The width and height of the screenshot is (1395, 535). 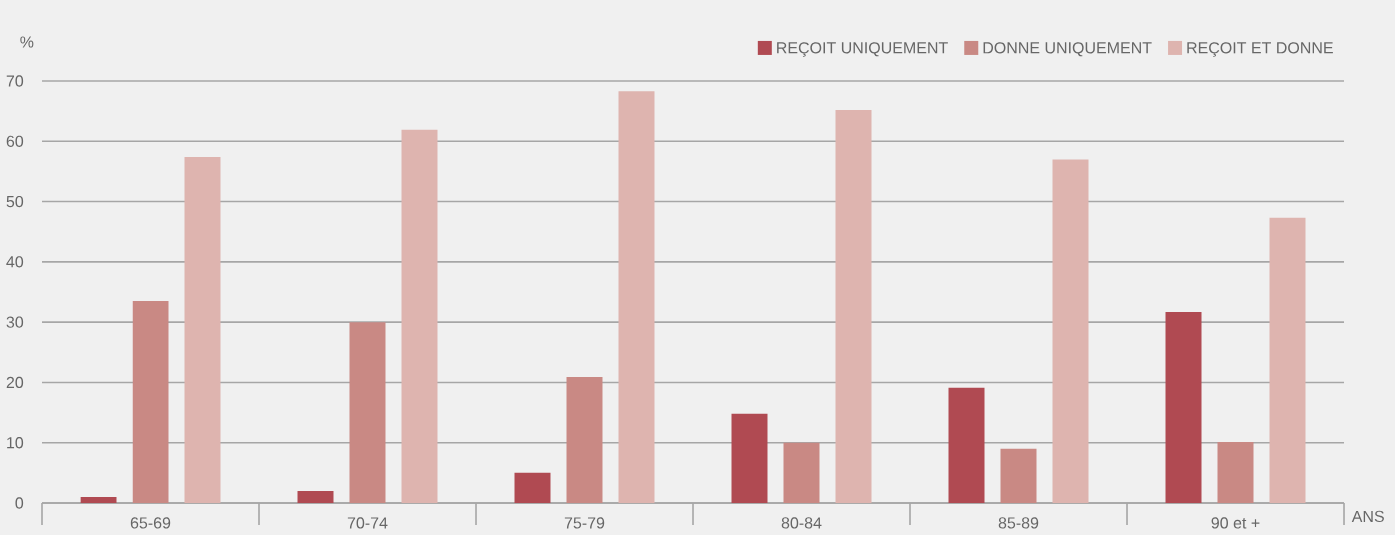 What do you see at coordinates (1067, 49) in the screenshot?
I see `legend-label: DONNE UNIQUEMENT` at bounding box center [1067, 49].